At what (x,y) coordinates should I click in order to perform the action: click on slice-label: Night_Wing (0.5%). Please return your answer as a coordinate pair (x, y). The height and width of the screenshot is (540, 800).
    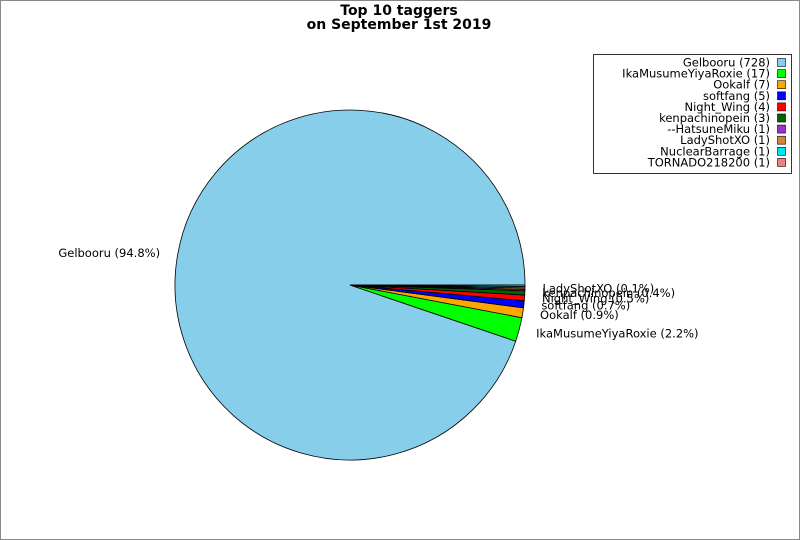
    Looking at the image, I should click on (595, 299).